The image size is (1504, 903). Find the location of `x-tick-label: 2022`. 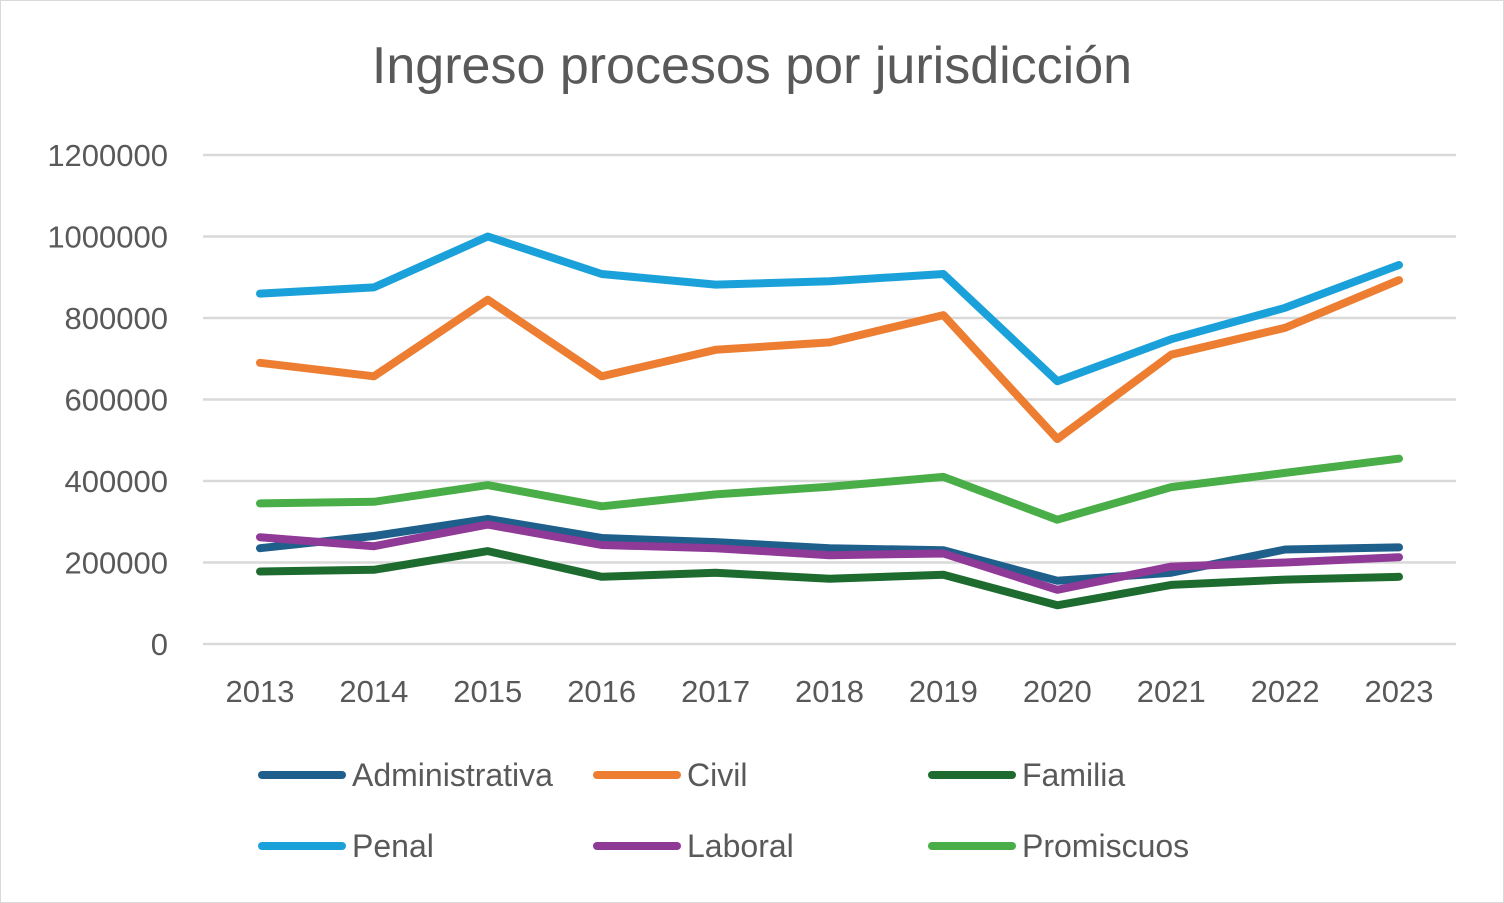

x-tick-label: 2022 is located at coordinates (1285, 691).